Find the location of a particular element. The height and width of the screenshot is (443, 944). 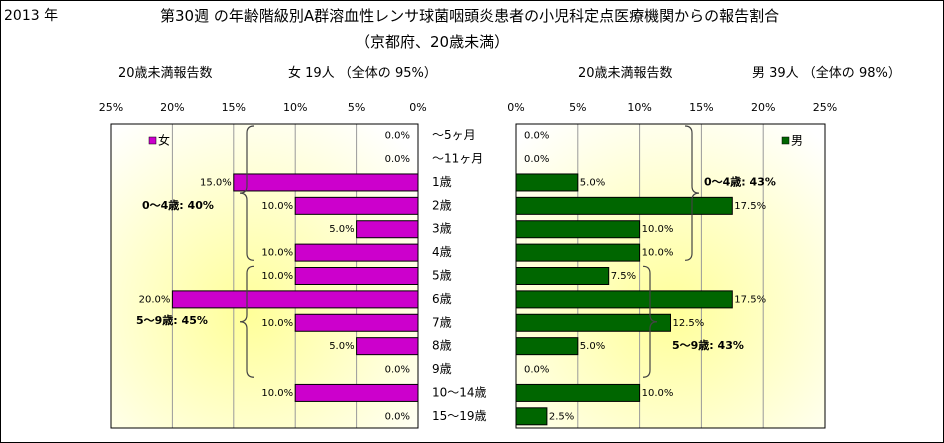

male-summary: 男 39人 （全体の 98%） is located at coordinates (826, 73).